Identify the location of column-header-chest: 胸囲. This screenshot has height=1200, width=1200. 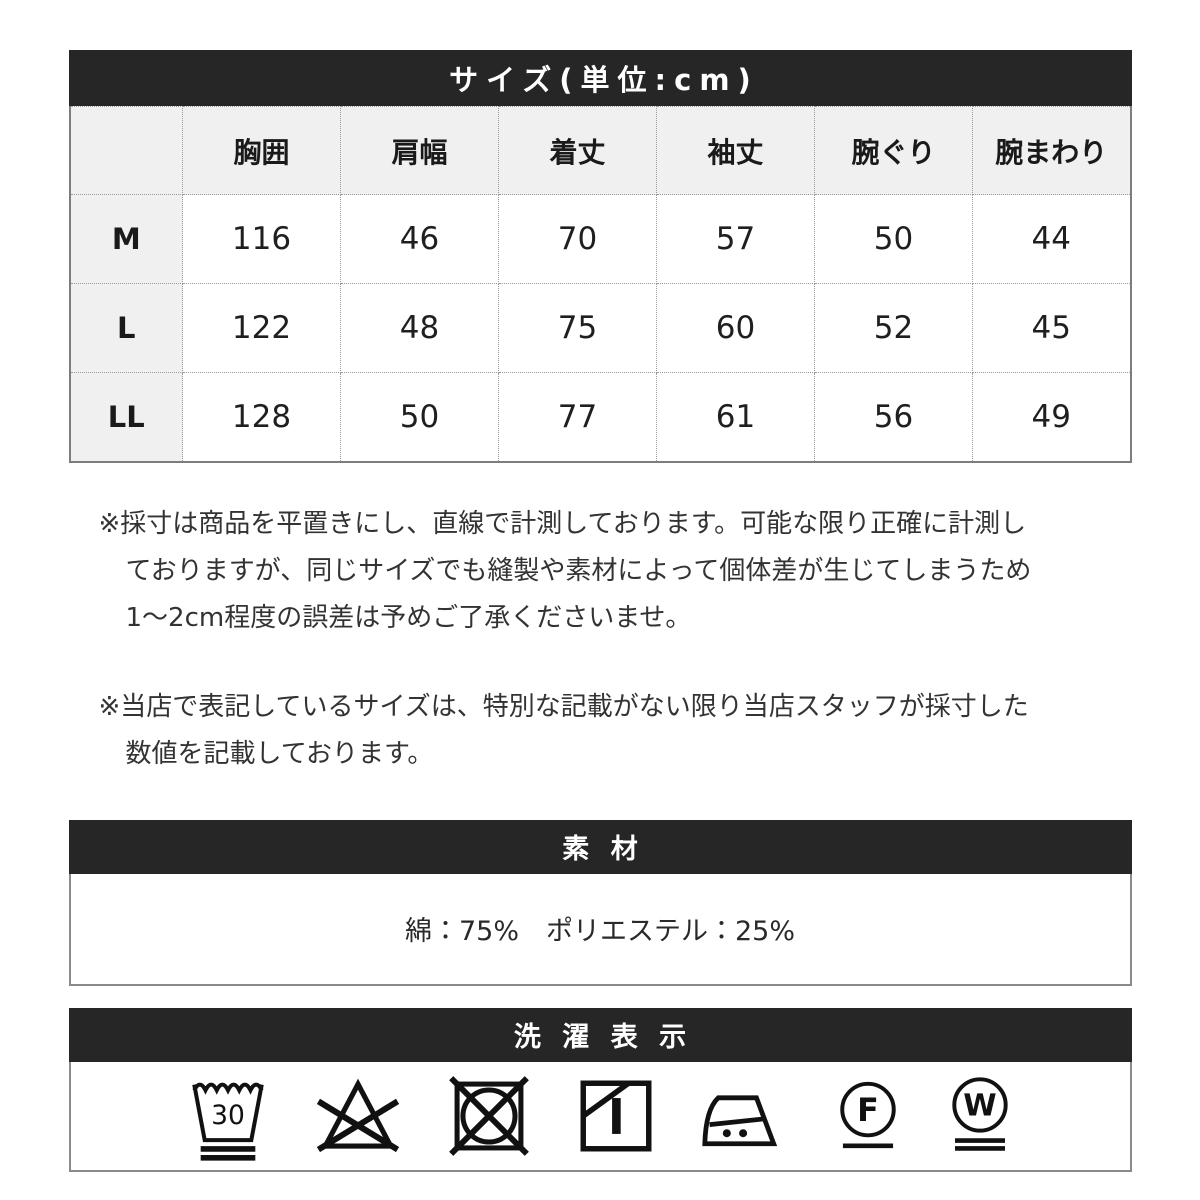
(261, 150).